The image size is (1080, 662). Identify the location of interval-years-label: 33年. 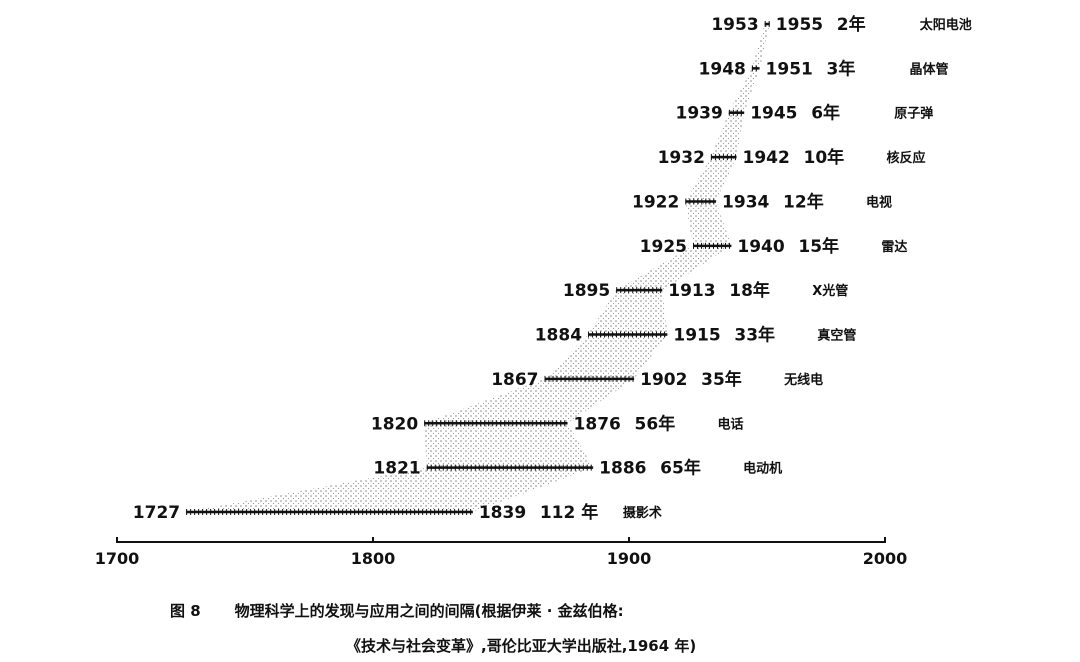
(754, 335).